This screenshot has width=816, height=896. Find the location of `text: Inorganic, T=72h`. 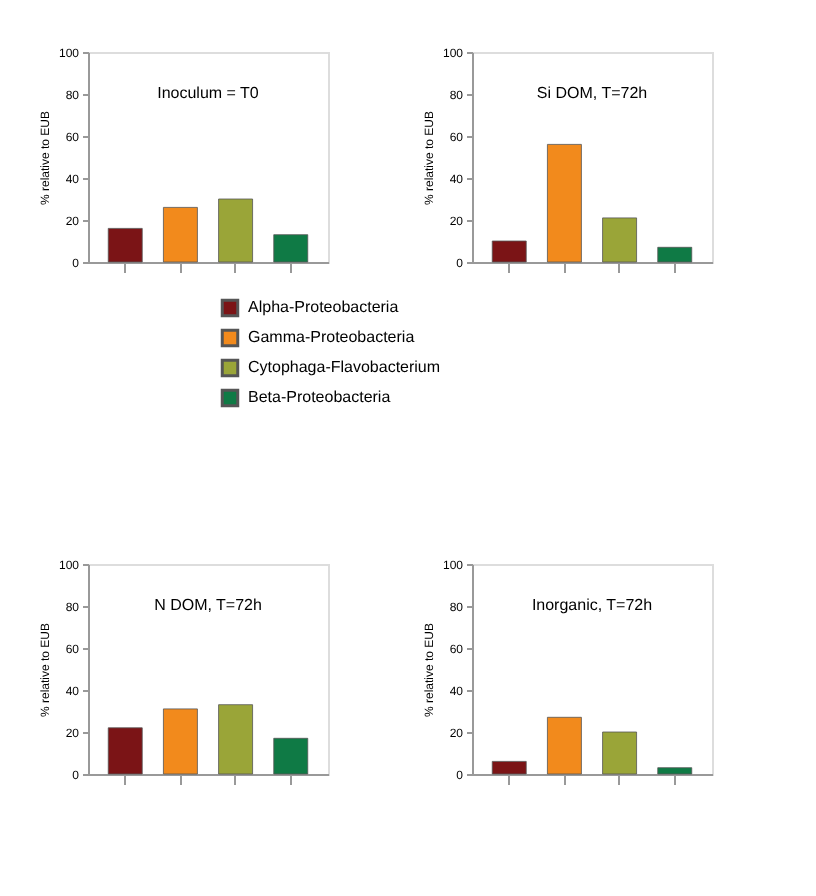

text: Inorganic, T=72h is located at coordinates (592, 605).